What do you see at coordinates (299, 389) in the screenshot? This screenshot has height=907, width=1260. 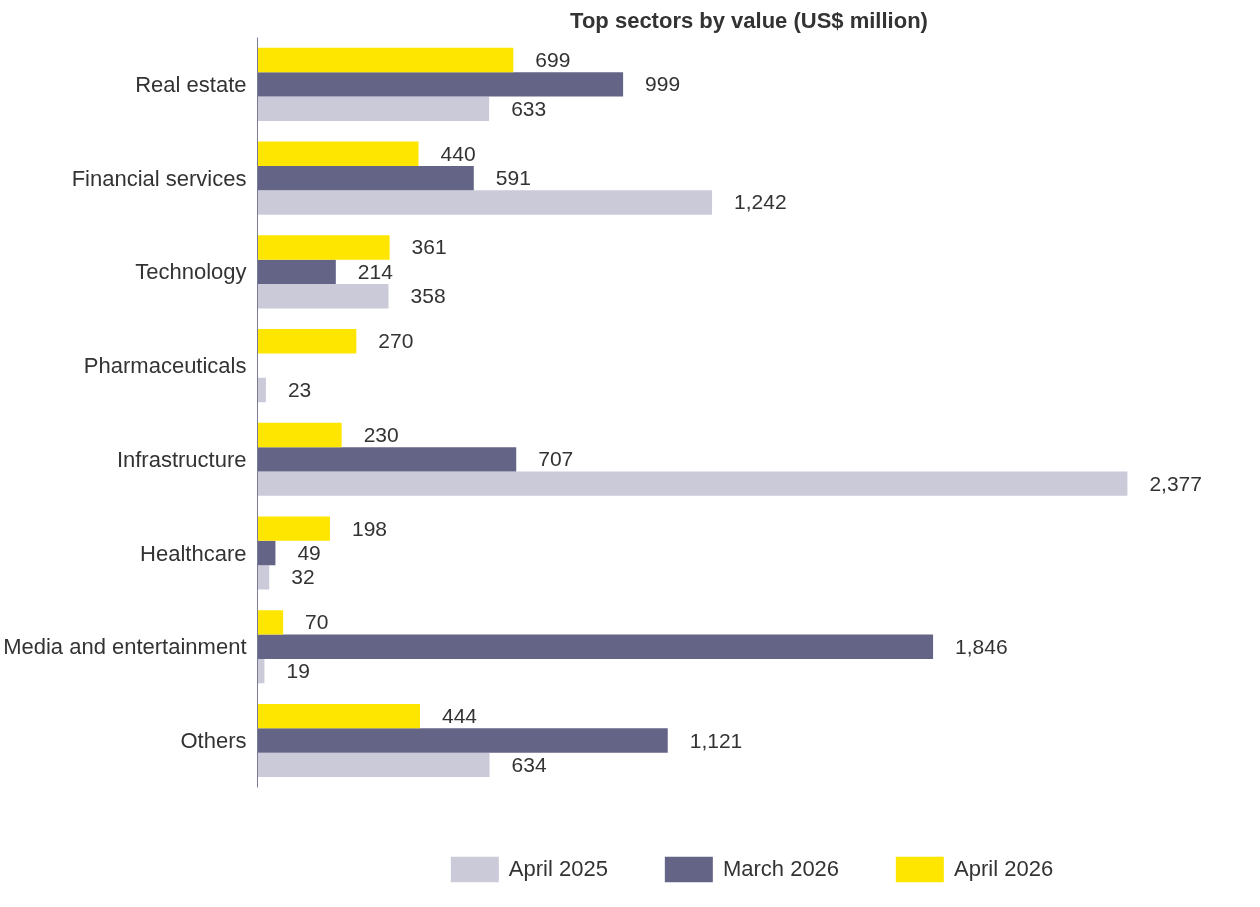 I see `data-label: 23` at bounding box center [299, 389].